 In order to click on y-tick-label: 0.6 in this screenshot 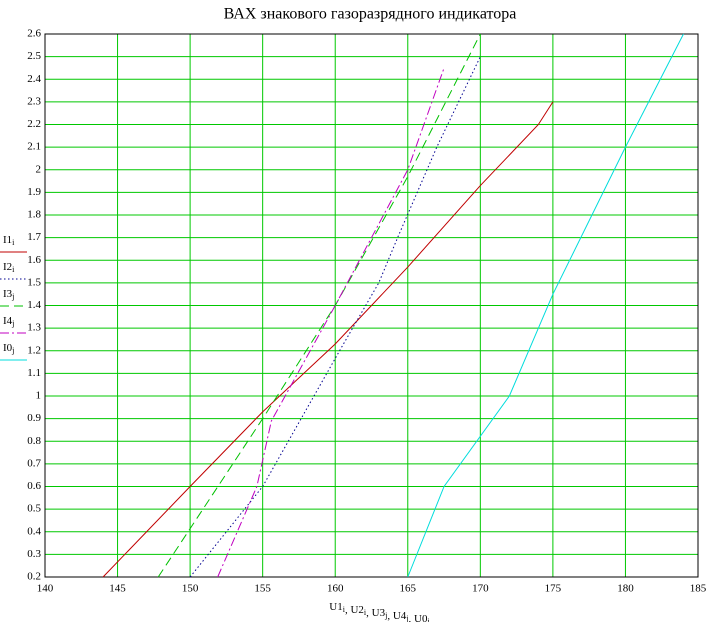, I will do `click(34, 486)`.